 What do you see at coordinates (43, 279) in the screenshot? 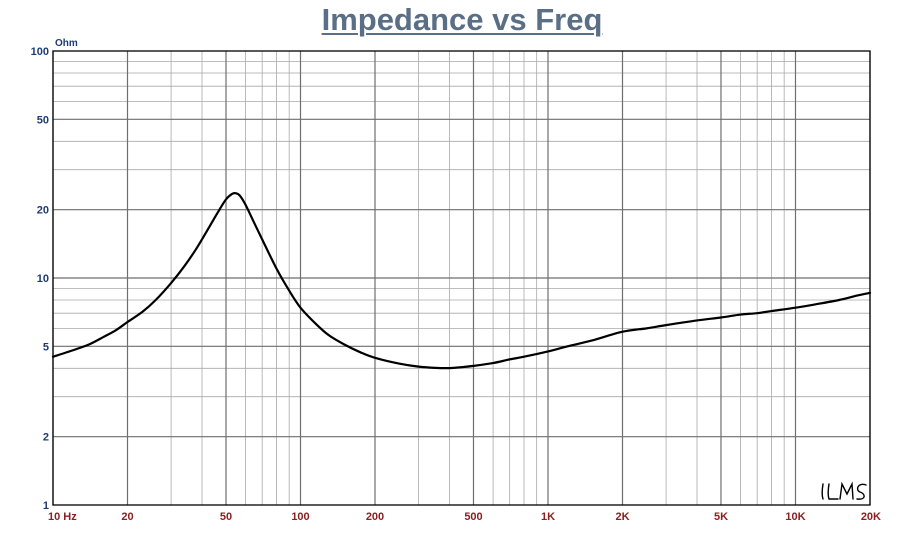
I see `y-tick-label: 10` at bounding box center [43, 279].